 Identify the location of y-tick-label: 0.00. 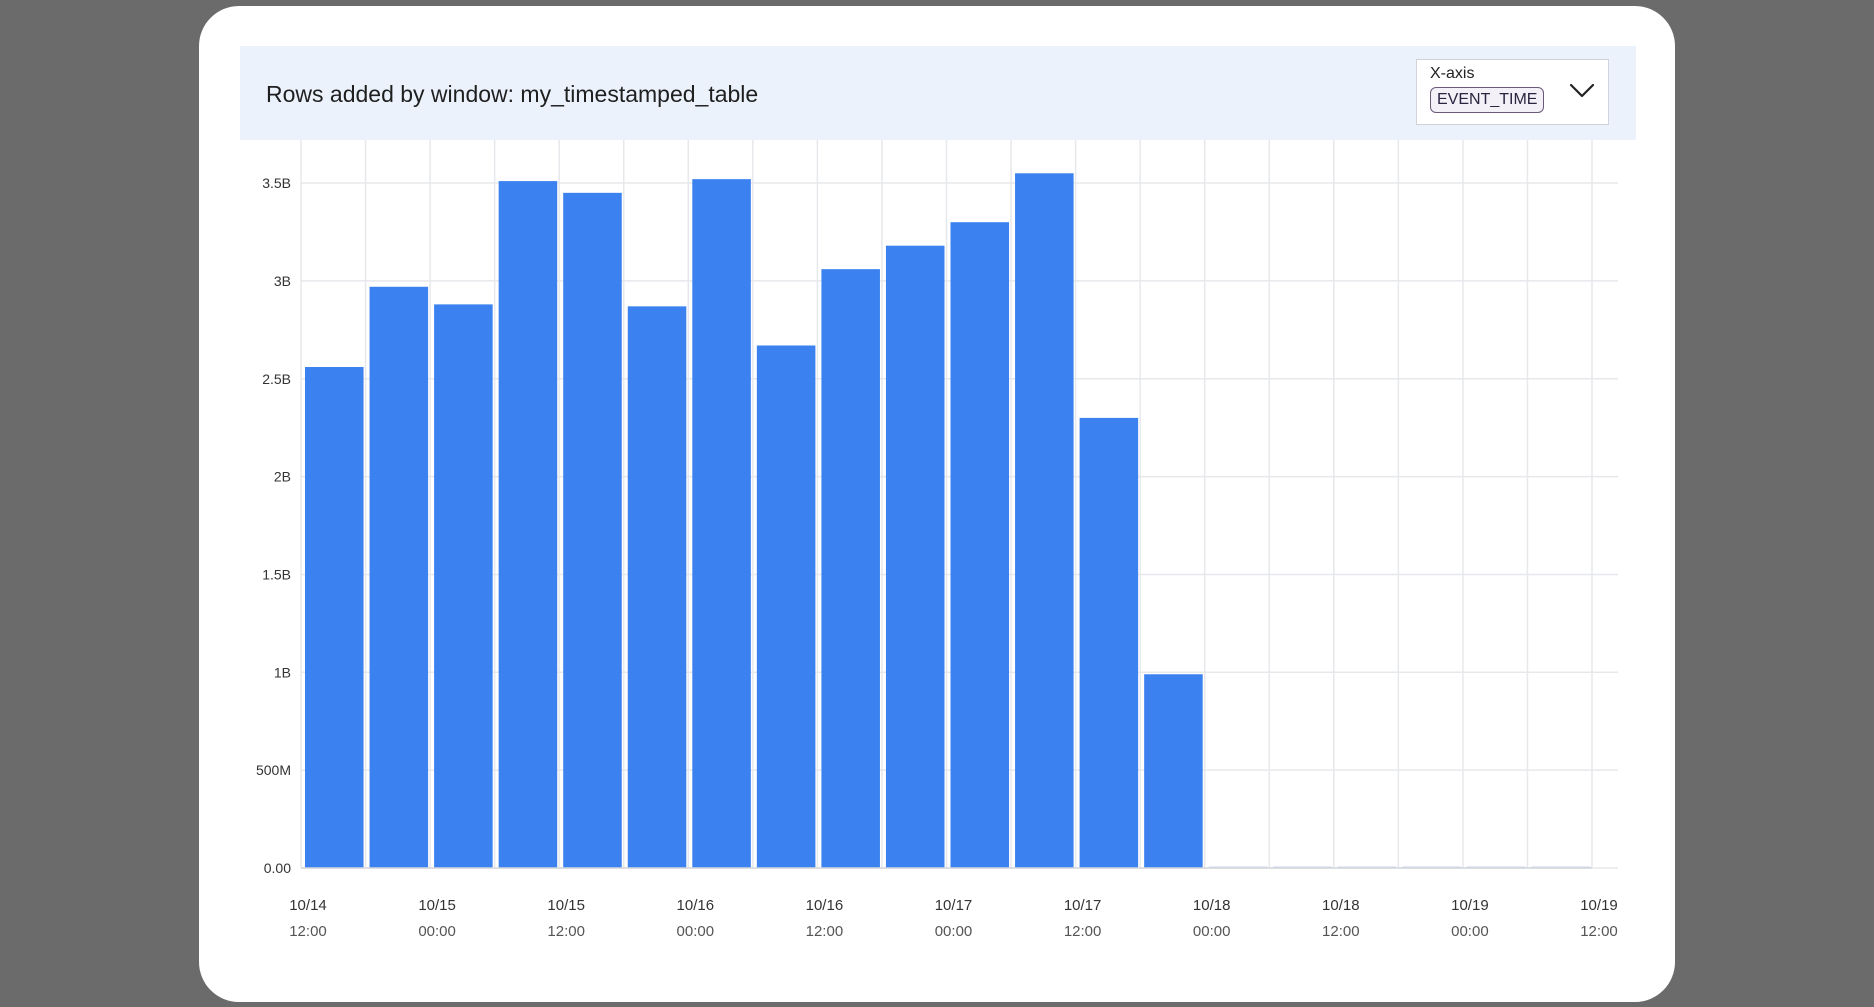
(277, 868).